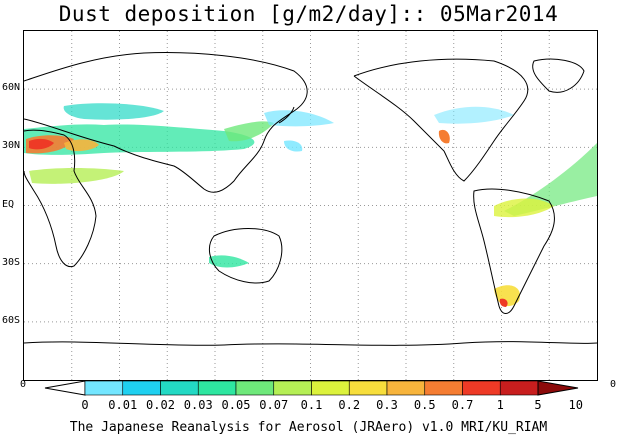 The height and width of the screenshot is (438, 617). I want to click on dust-patagonia-hot, so click(503, 302).